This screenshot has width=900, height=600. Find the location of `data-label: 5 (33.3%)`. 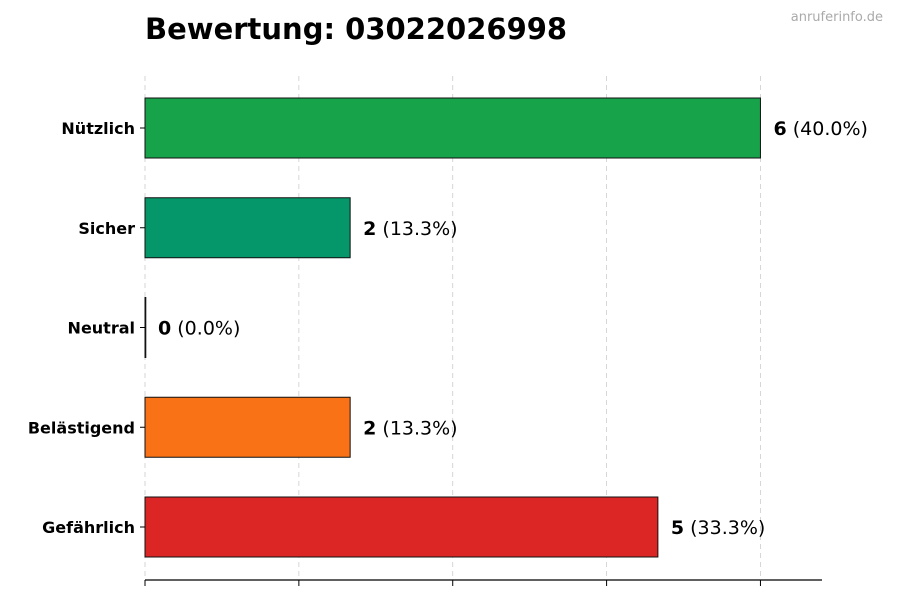

data-label: 5 (33.3%) is located at coordinates (718, 528).